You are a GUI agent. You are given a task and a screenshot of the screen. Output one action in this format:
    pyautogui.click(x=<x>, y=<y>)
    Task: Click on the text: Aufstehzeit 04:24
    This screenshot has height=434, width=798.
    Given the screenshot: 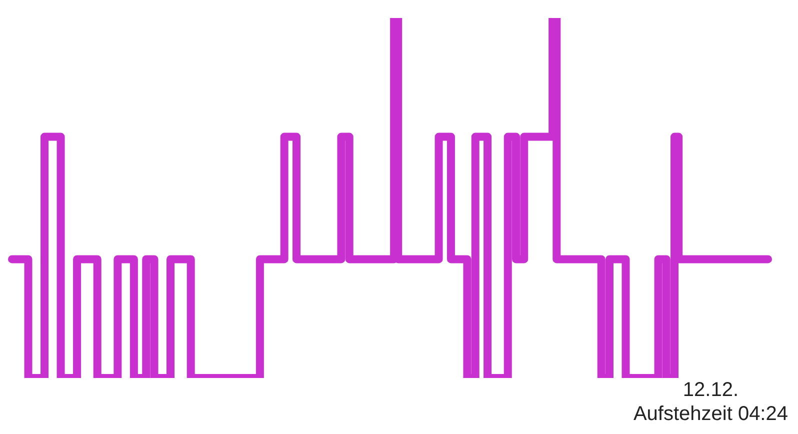 What is the action you would take?
    pyautogui.click(x=710, y=414)
    